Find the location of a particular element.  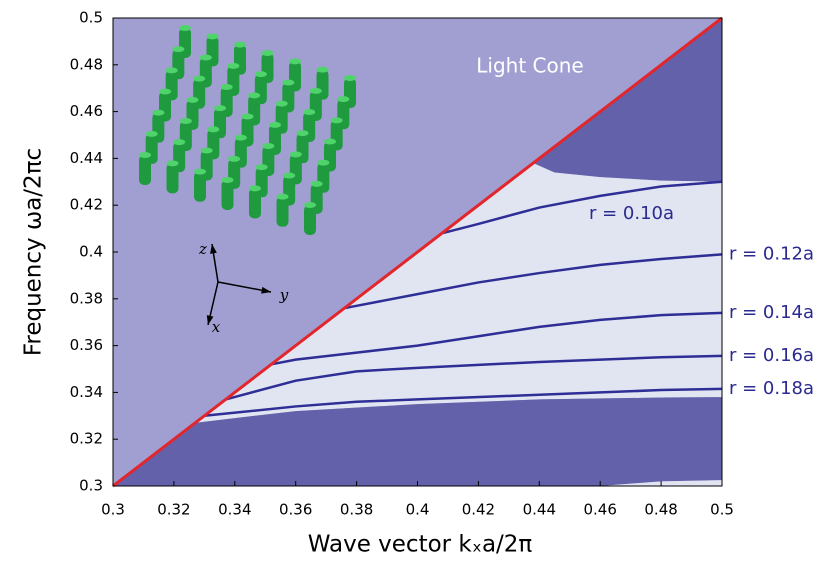

y-axis-label: Frequency ωa/2πc is located at coordinates (34, 252).